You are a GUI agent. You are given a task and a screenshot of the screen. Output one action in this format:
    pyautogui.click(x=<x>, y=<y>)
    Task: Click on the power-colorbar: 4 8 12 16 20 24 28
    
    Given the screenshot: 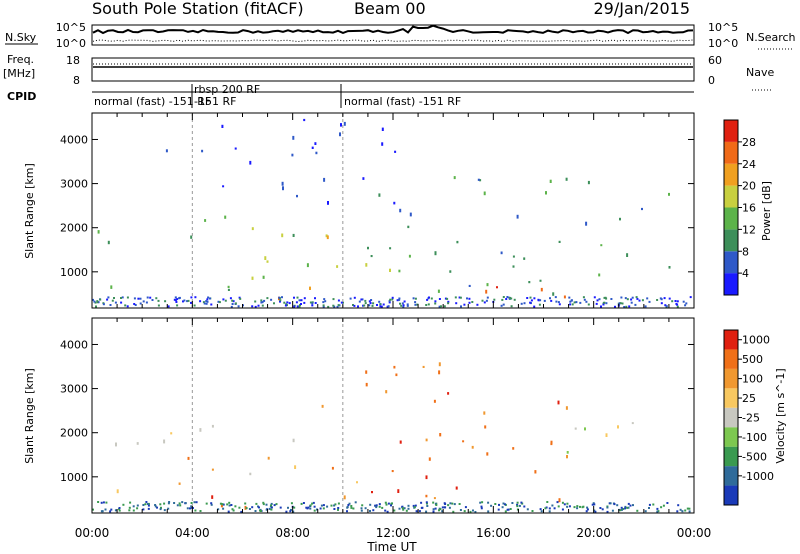 What is the action you would take?
    pyautogui.click(x=739, y=207)
    